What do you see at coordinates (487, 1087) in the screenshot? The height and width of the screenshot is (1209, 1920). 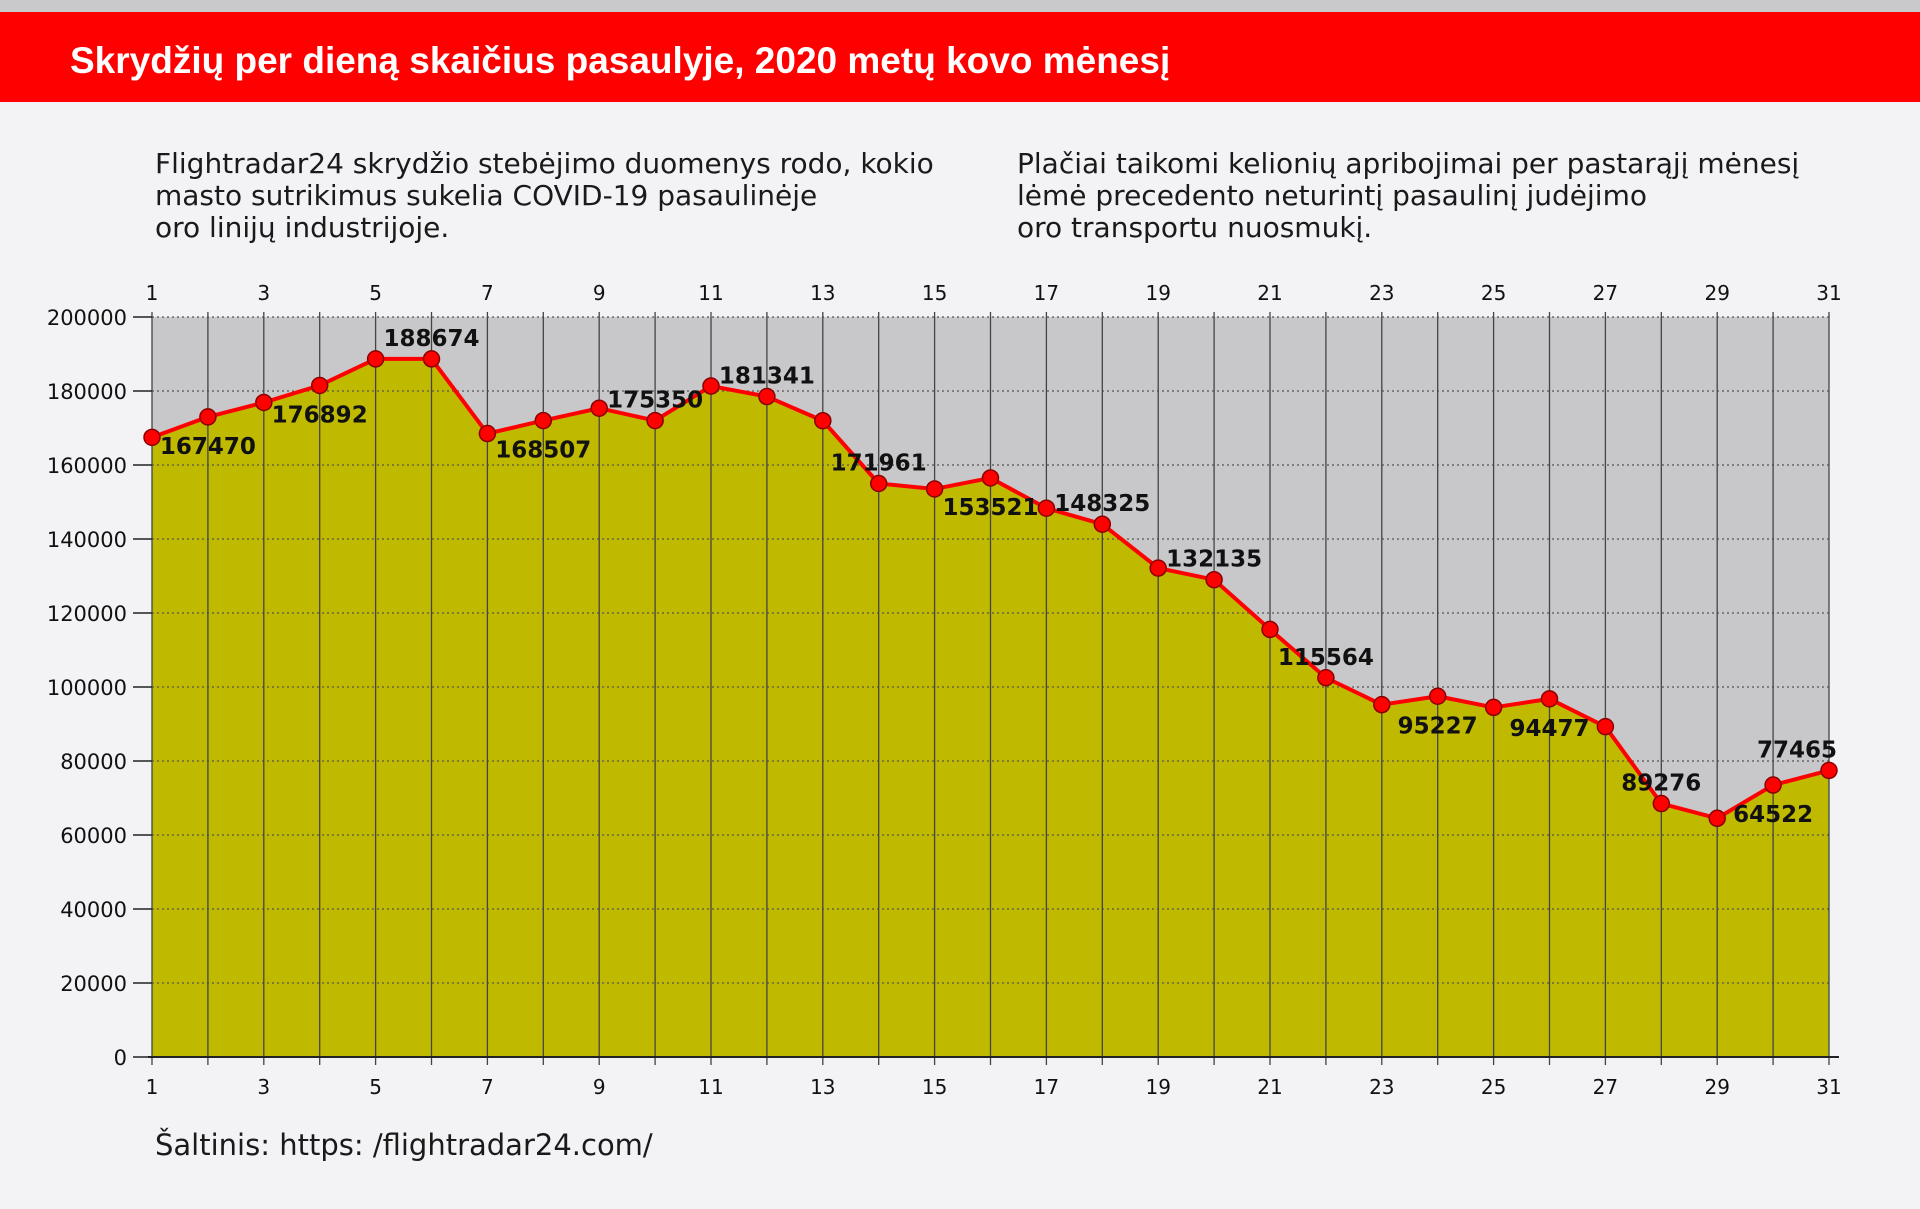 I see `x-tick-label-bottom: 7` at bounding box center [487, 1087].